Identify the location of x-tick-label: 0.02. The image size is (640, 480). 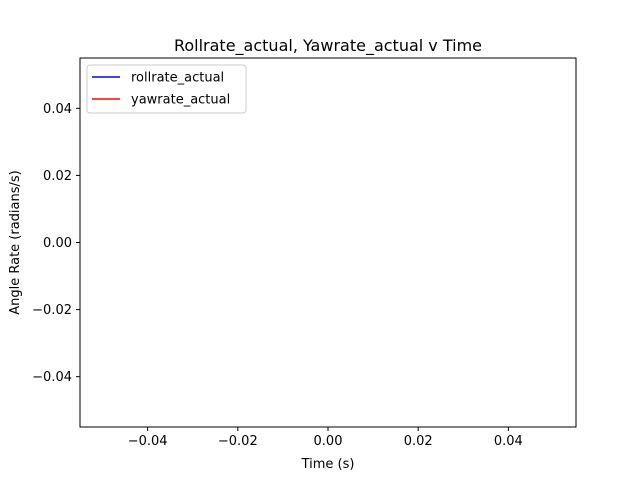
(418, 441).